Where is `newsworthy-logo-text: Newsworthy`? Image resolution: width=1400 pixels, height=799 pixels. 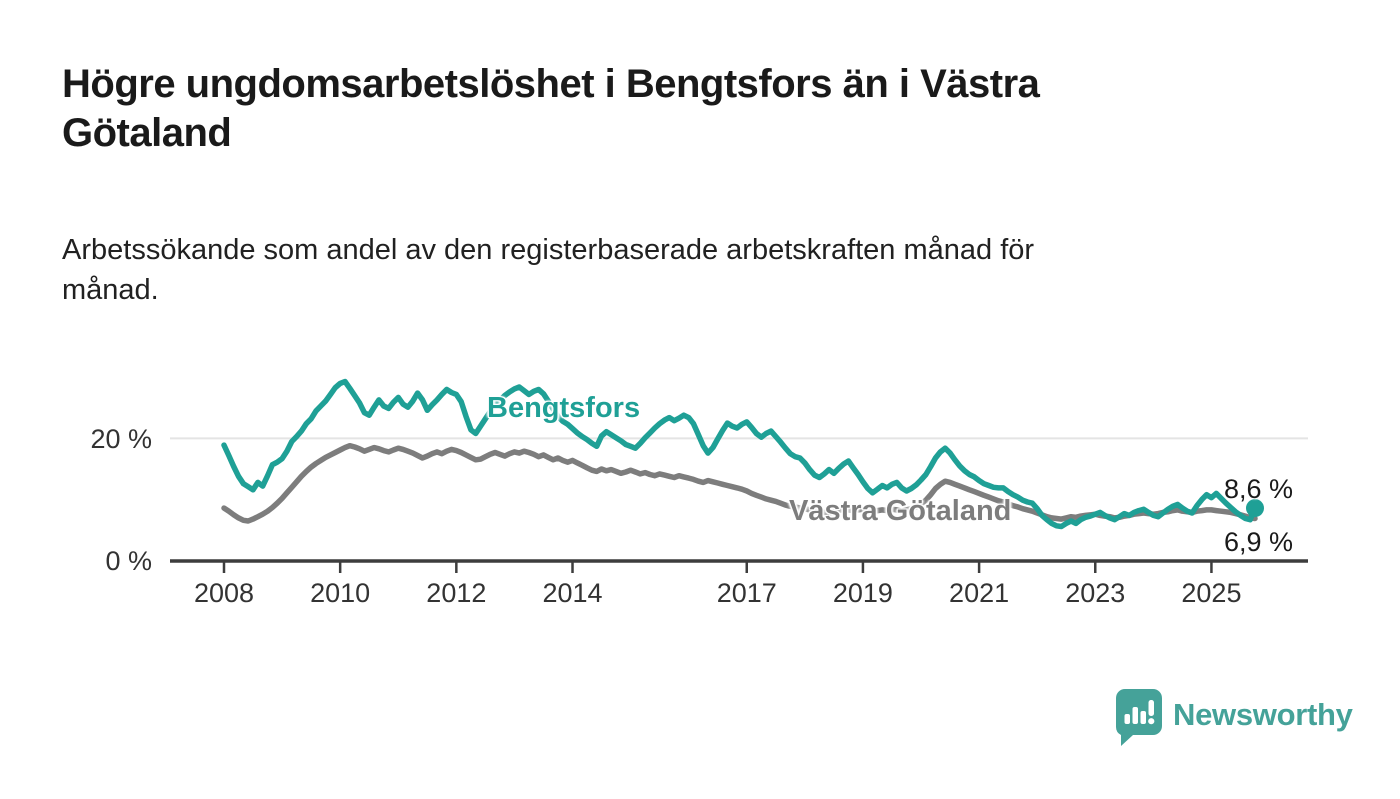
newsworthy-logo-text: Newsworthy is located at coordinates (1263, 714).